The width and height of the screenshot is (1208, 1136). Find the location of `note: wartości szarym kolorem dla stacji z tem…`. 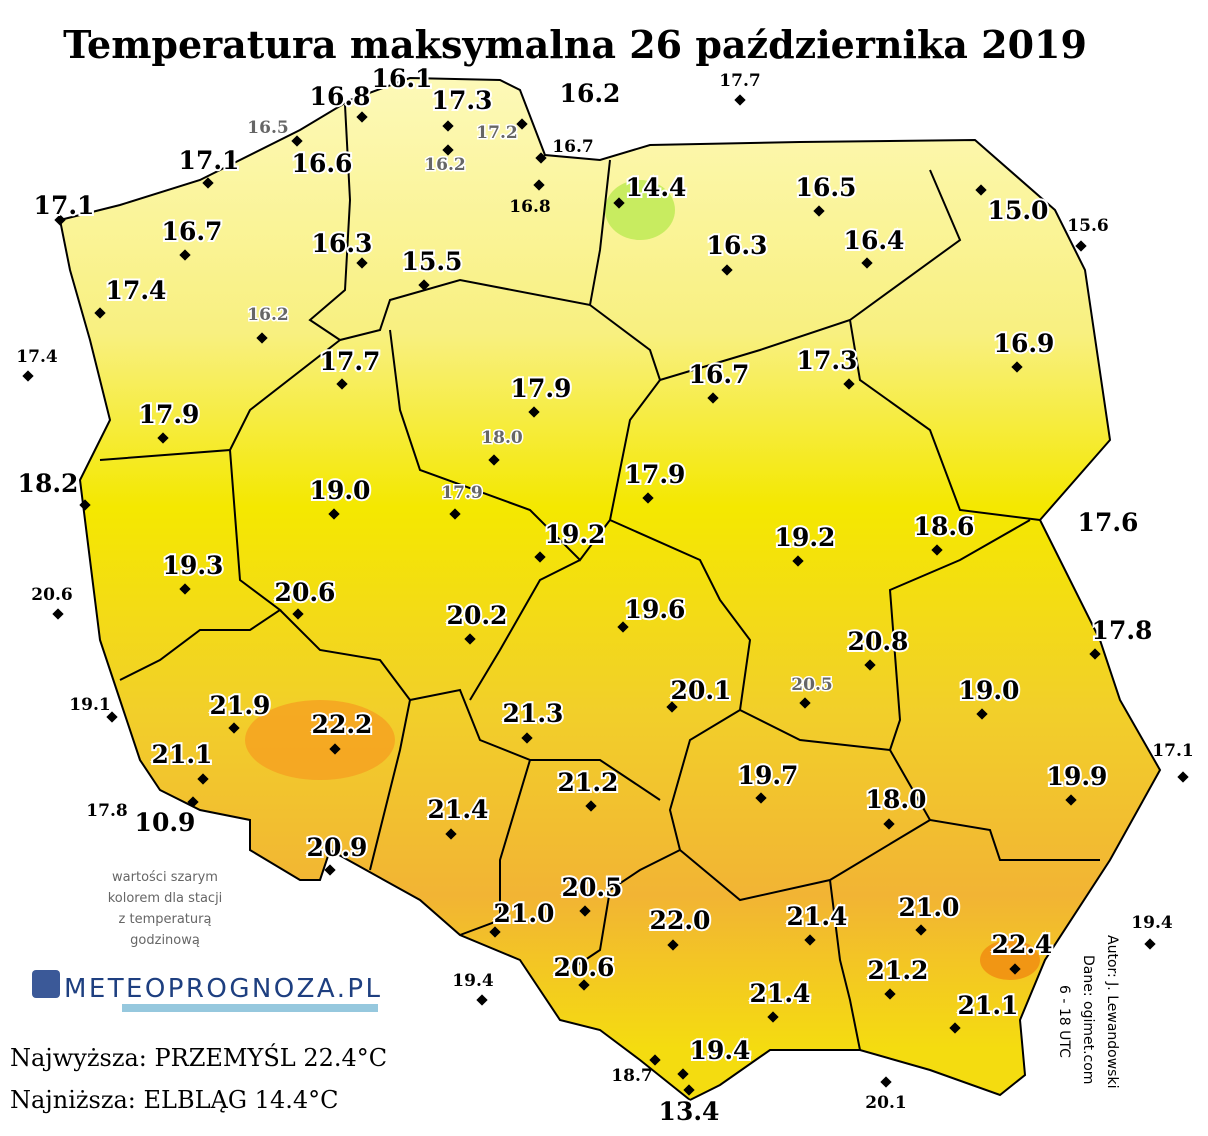

note: wartości szarym kolorem dla stacji z tem… is located at coordinates (165, 909).